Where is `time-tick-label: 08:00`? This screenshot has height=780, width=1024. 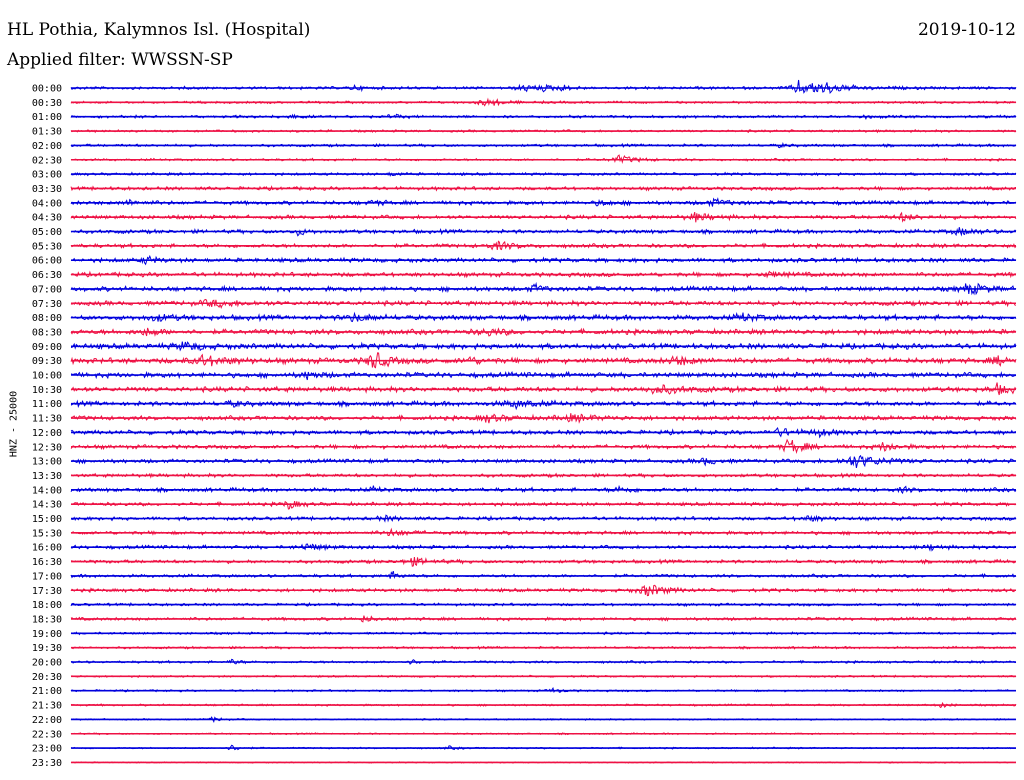
time-tick-label: 08:00 is located at coordinates (47, 318).